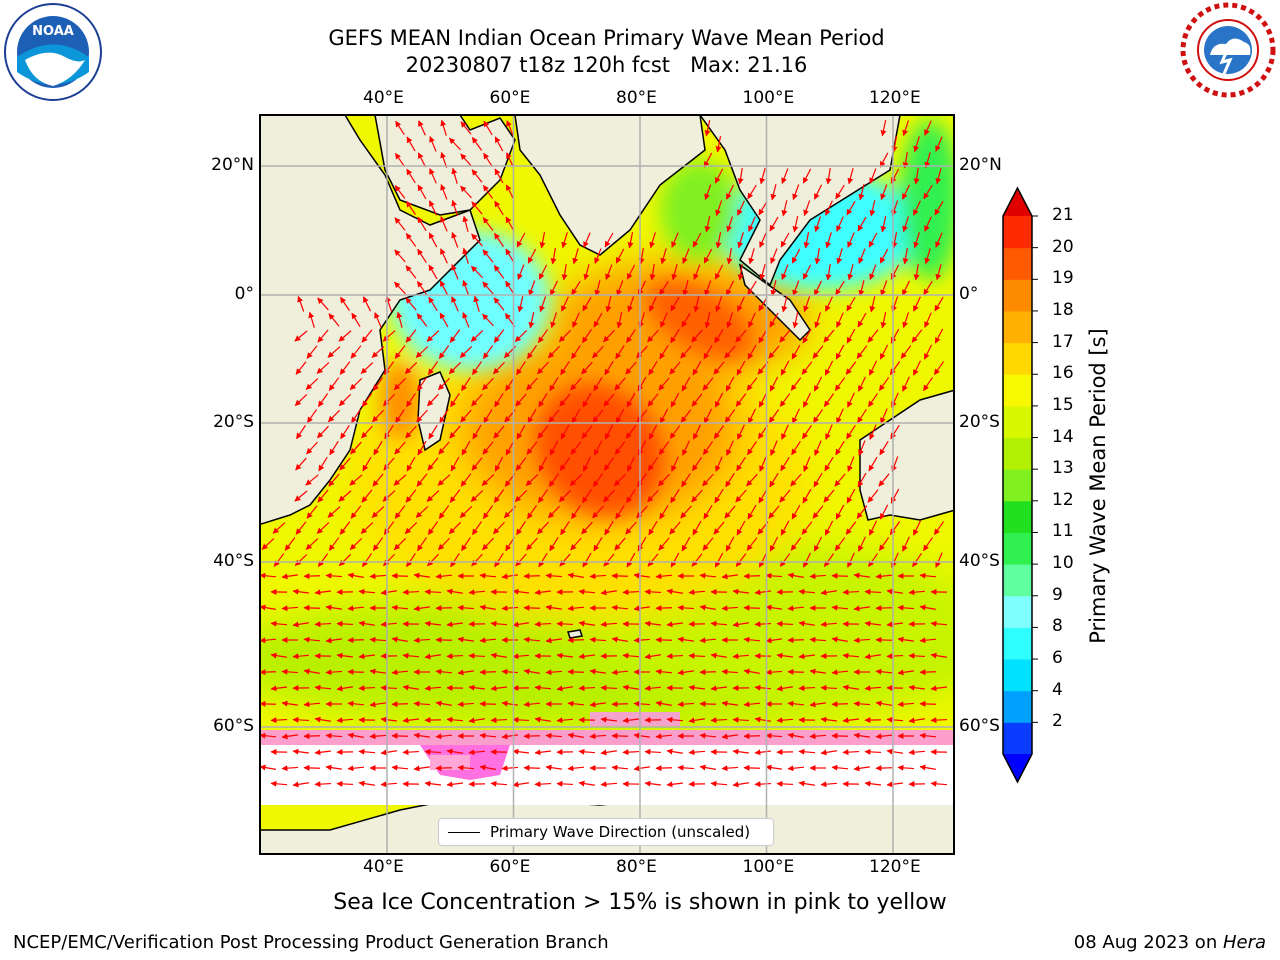 The height and width of the screenshot is (960, 1280). I want to click on colorbar, so click(1020, 485).